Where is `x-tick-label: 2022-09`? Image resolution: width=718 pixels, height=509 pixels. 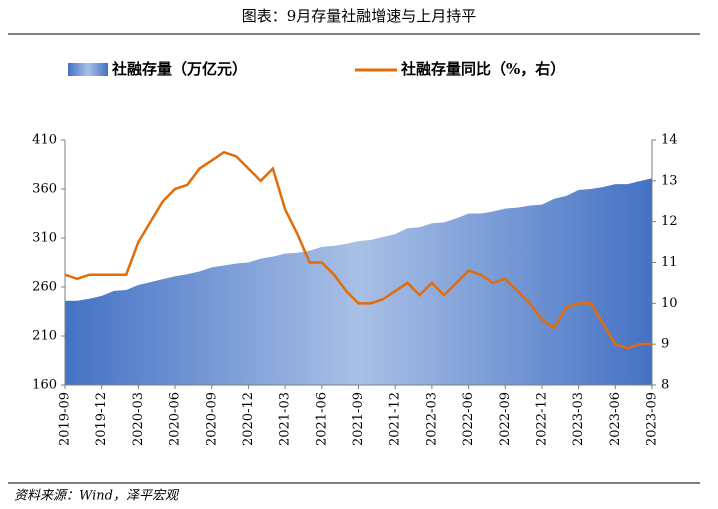
x-tick-label: 2022-09 is located at coordinates (505, 419).